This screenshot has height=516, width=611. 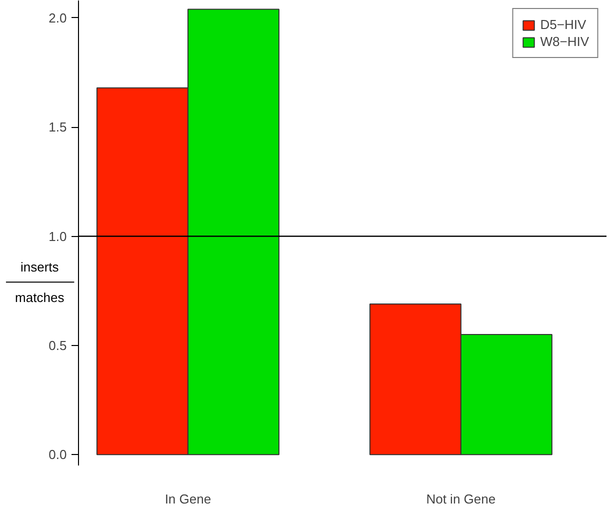 What do you see at coordinates (40, 282) in the screenshot?
I see `y-axis-title: inserts matches` at bounding box center [40, 282].